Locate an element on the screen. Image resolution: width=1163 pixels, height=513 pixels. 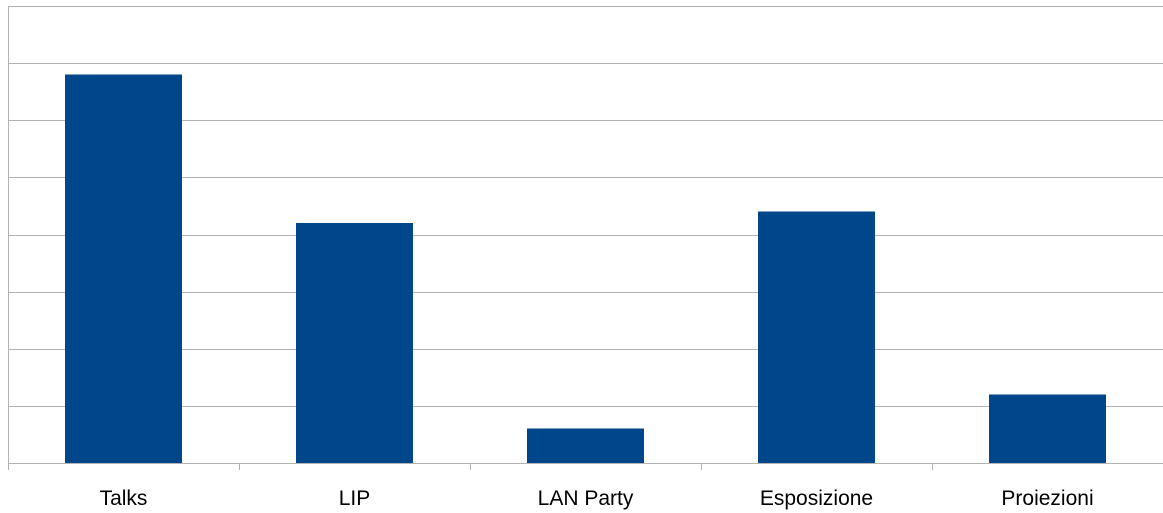
bar-esposizione is located at coordinates (816, 337).